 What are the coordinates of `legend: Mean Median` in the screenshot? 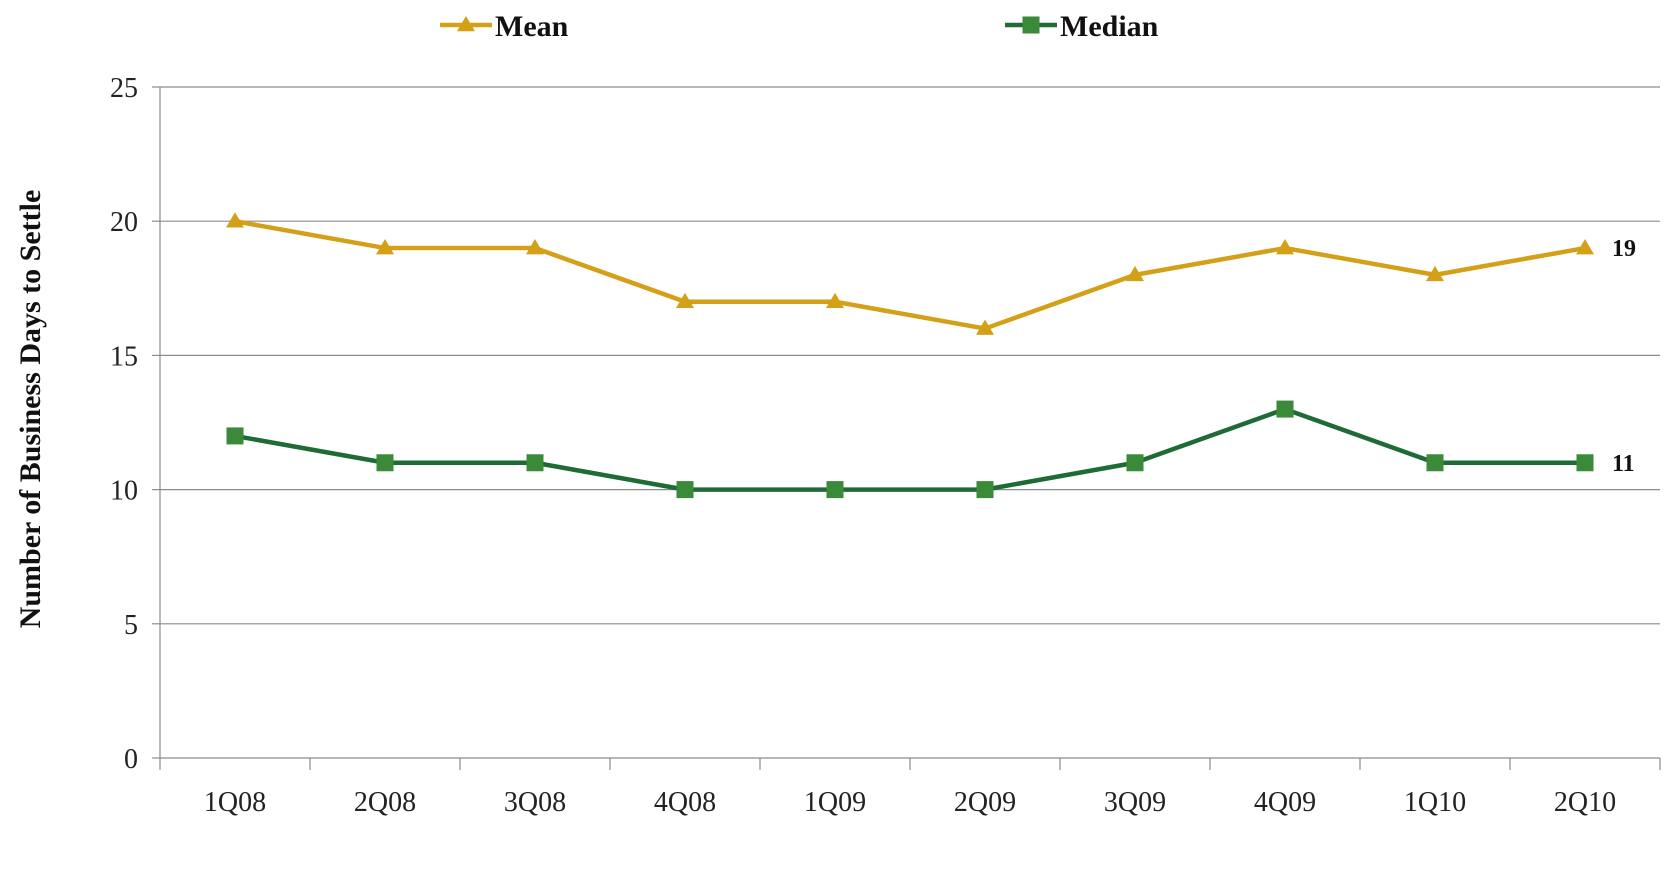 It's located at (799, 26).